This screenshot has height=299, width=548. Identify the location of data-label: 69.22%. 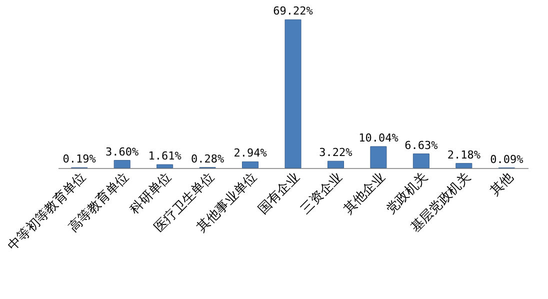
(293, 11).